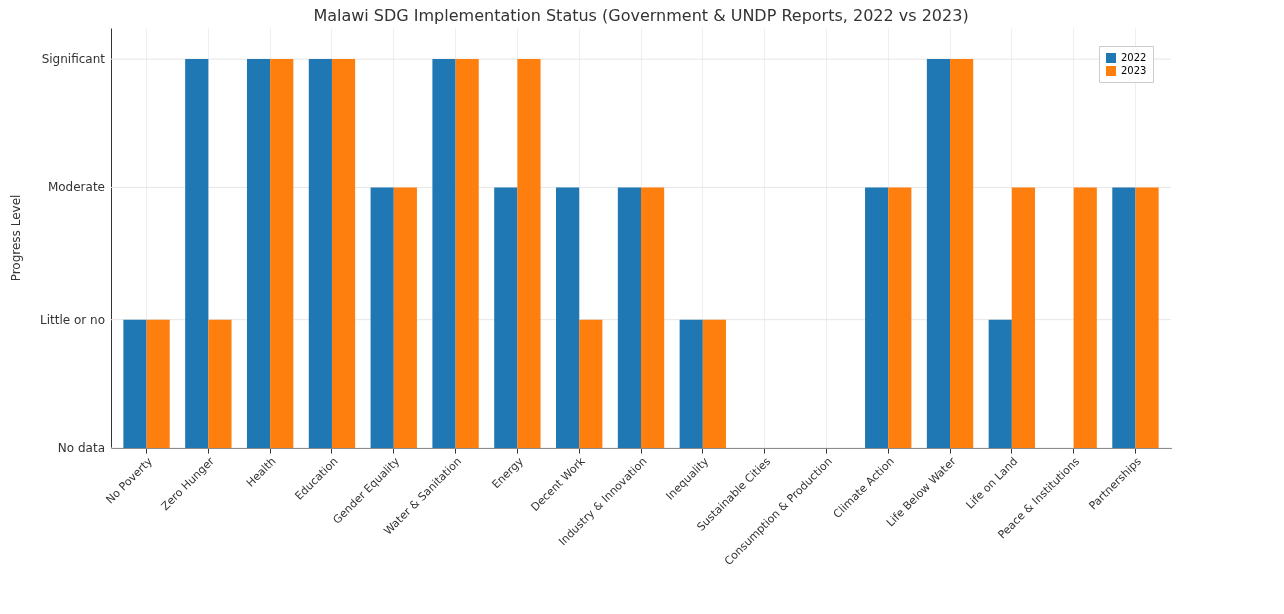 The height and width of the screenshot is (614, 1284). Describe the element at coordinates (73, 59) in the screenshot. I see `ref-line-label: Significant` at that location.